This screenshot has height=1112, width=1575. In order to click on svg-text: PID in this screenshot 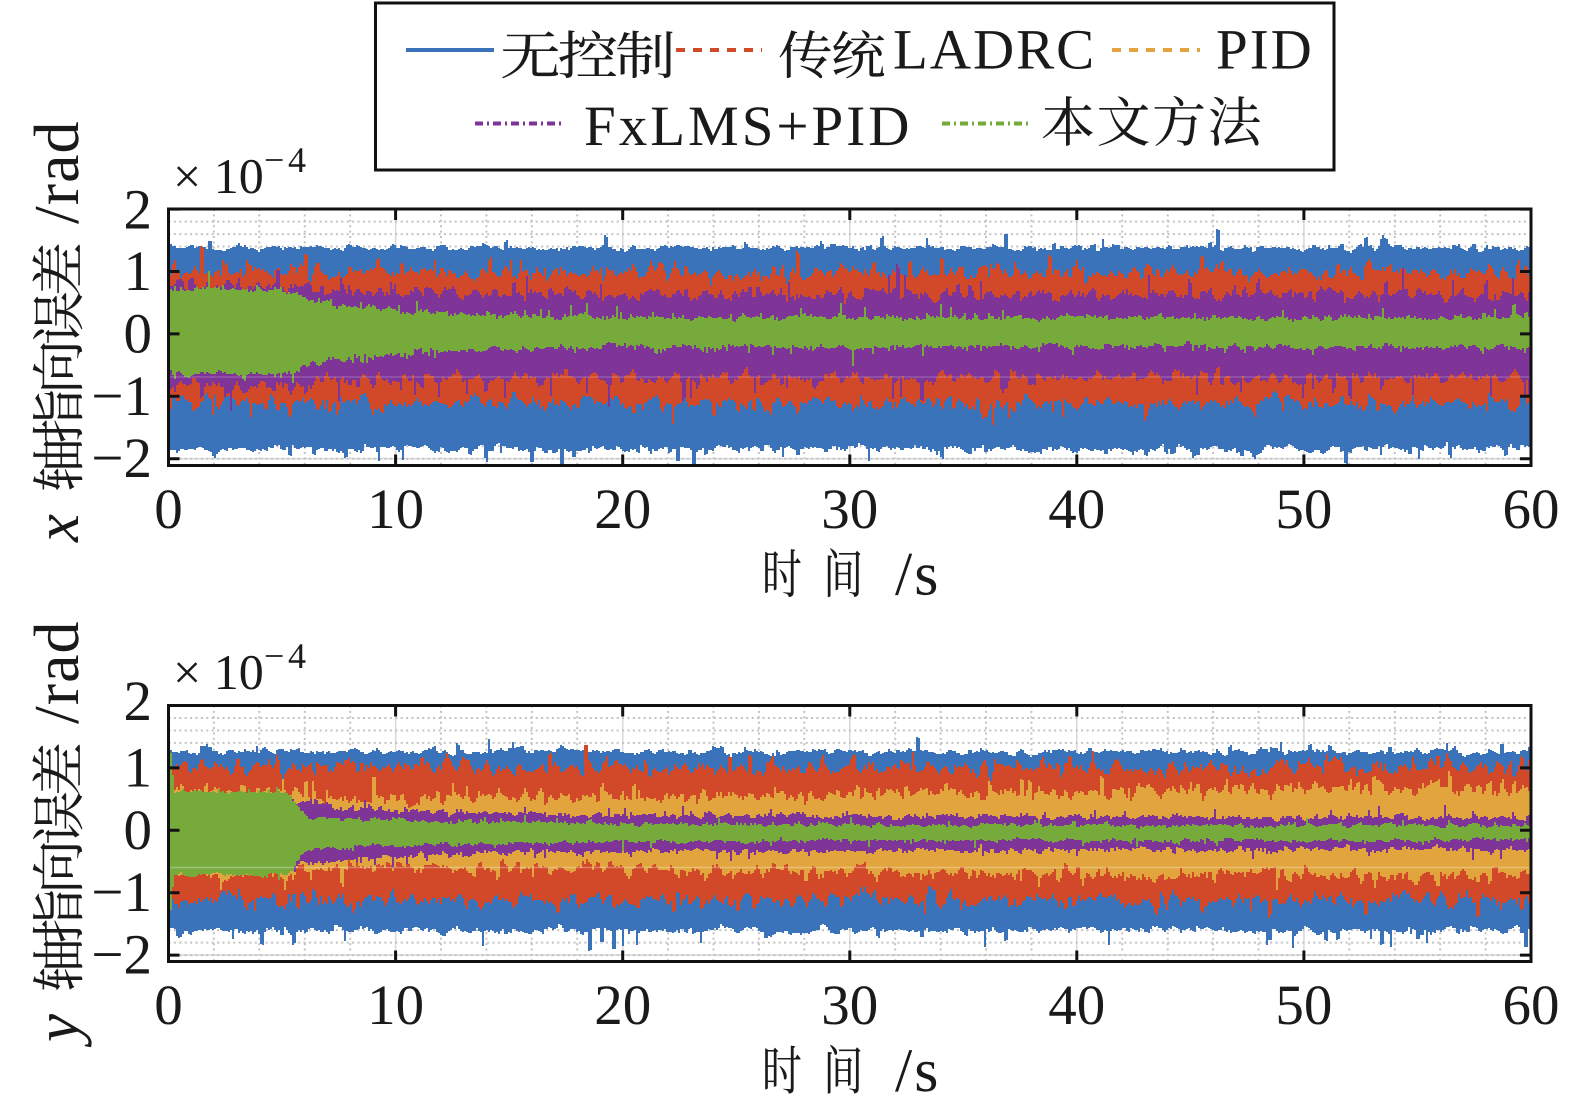, I will do `click(1265, 50)`.